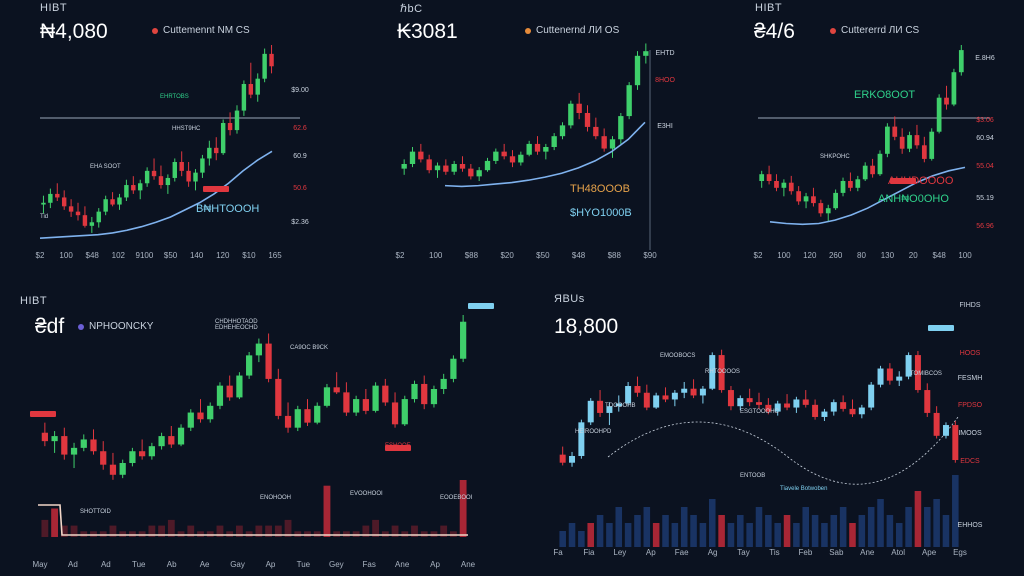 The width and height of the screenshot is (1024, 576). What do you see at coordinates (970, 405) in the screenshot?
I see `y-tick-label: FPDSO` at bounding box center [970, 405].